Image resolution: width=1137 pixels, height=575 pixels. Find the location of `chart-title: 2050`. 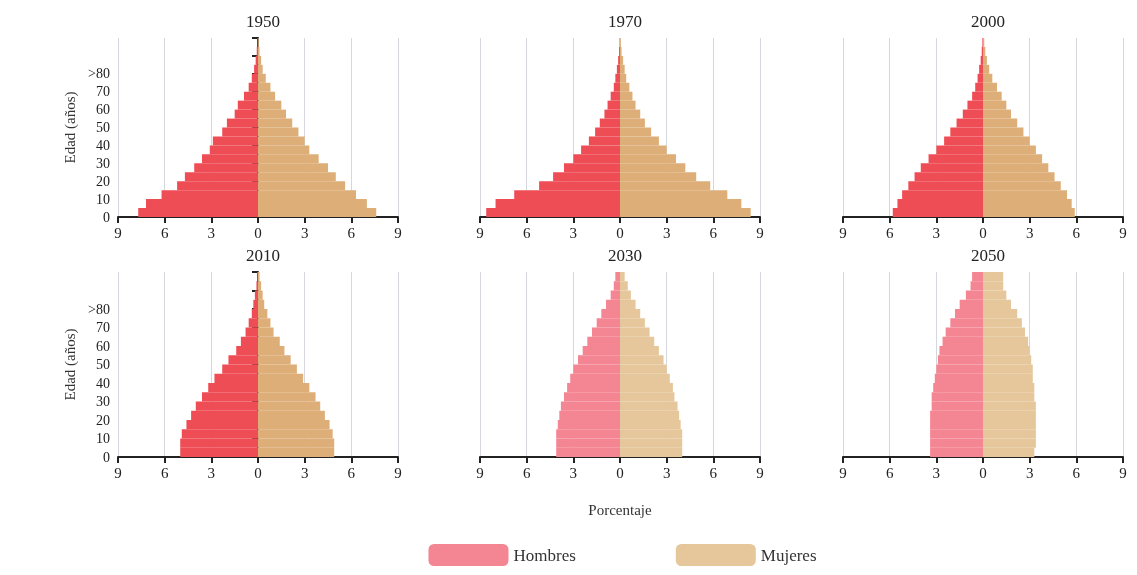

chart-title: 2050 is located at coordinates (988, 255).